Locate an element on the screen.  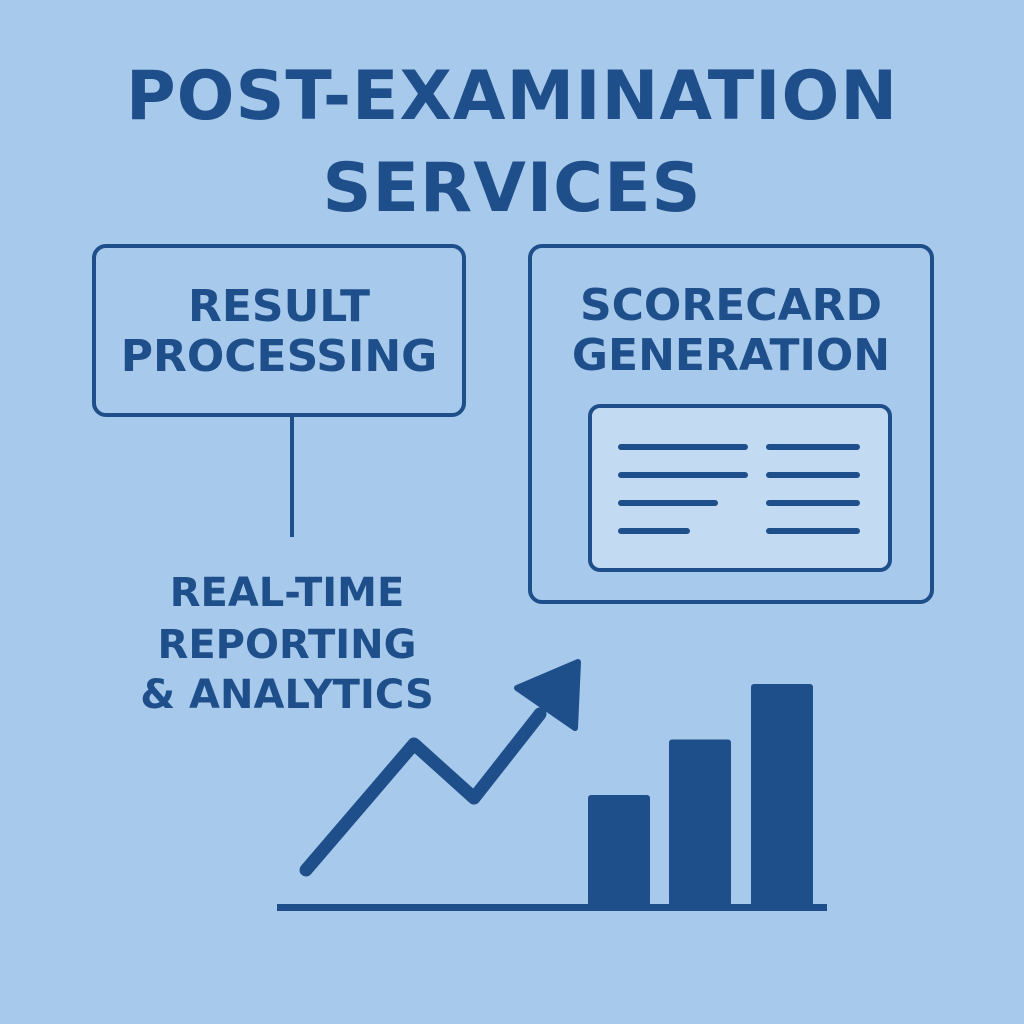
bar-chart-icon is located at coordinates (700, 795).